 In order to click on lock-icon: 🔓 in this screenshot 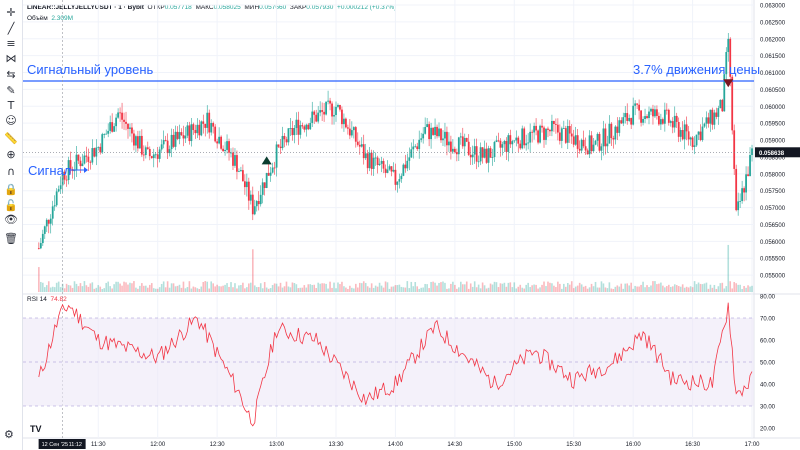, I will do `click(11, 205)`.